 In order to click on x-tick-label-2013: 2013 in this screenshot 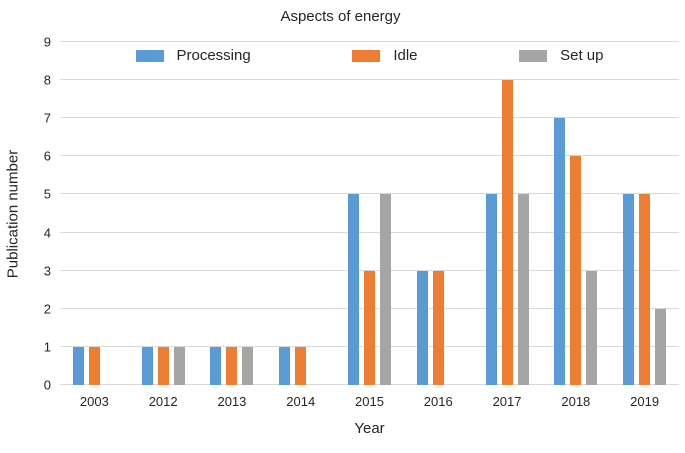, I will do `click(232, 401)`.